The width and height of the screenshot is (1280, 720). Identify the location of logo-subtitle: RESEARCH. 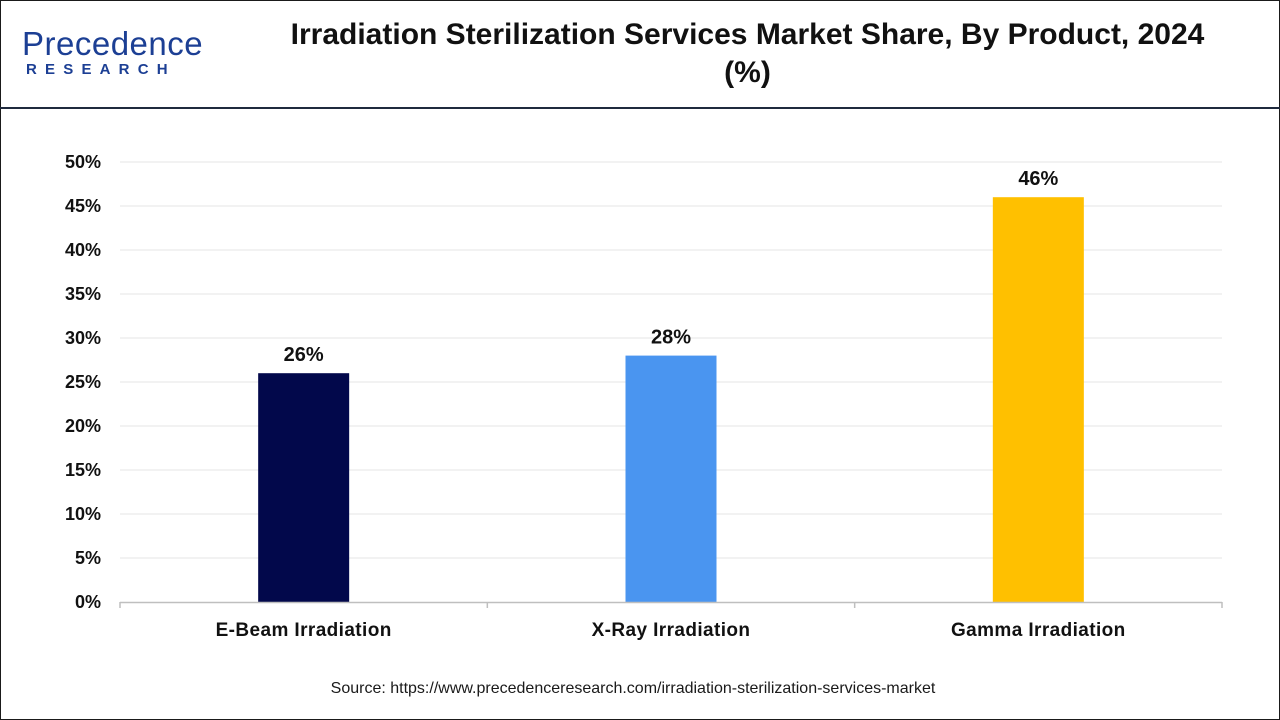
(101, 69).